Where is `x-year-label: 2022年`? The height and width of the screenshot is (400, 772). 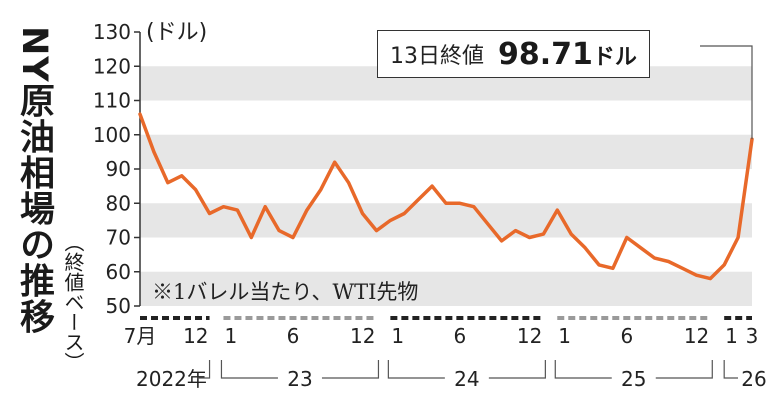
x-year-label: 2022年 is located at coordinates (171, 379).